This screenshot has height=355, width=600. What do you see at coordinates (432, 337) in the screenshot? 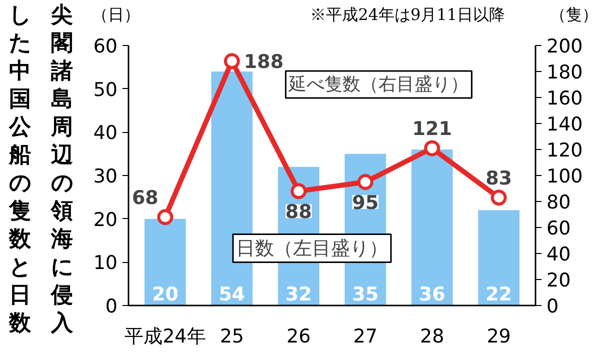
I see `x-tick-label: 28` at bounding box center [432, 337].